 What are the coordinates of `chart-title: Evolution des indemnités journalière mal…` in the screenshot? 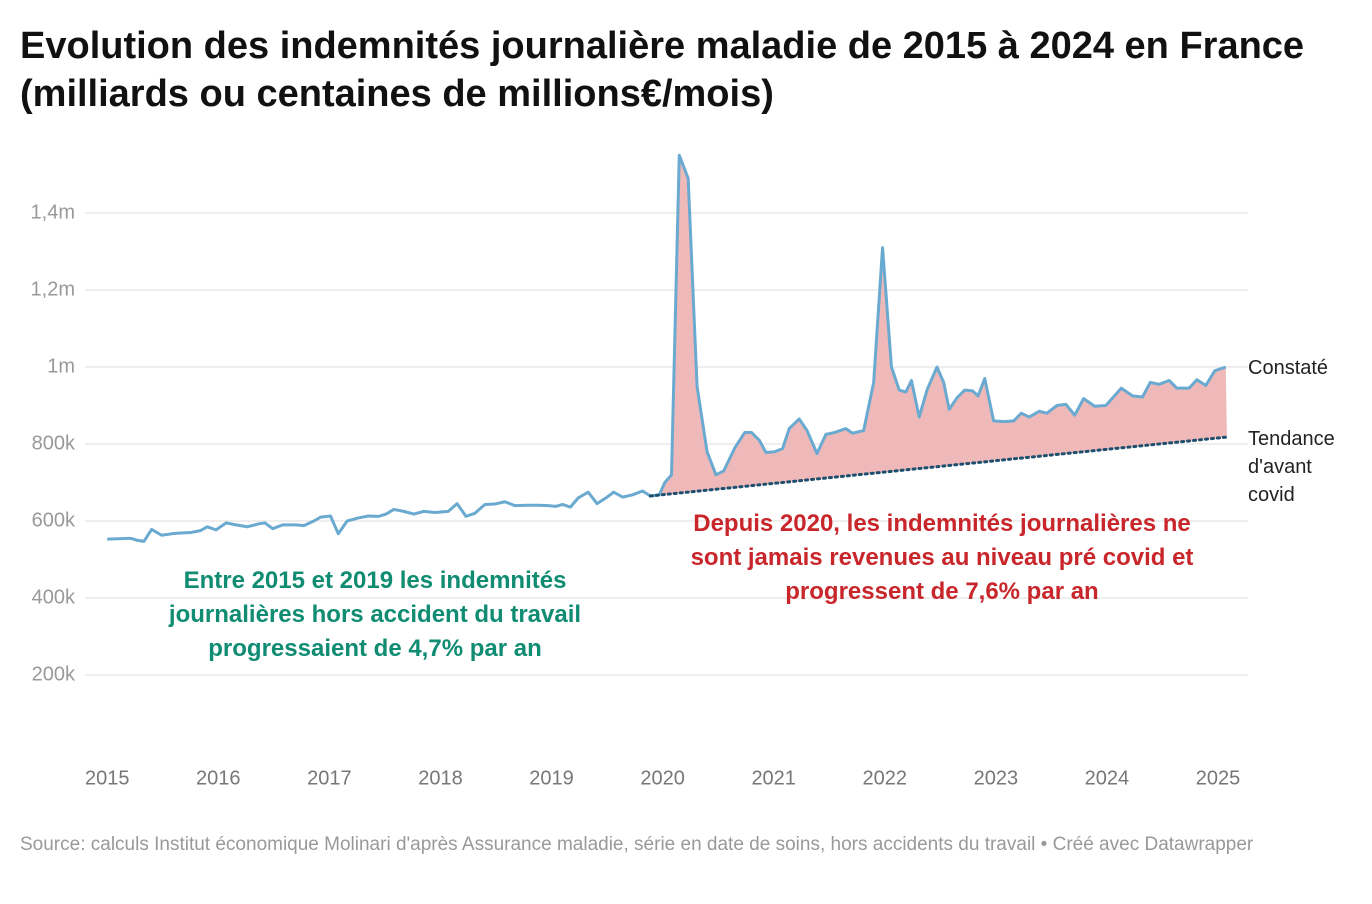 It's located at (662, 70).